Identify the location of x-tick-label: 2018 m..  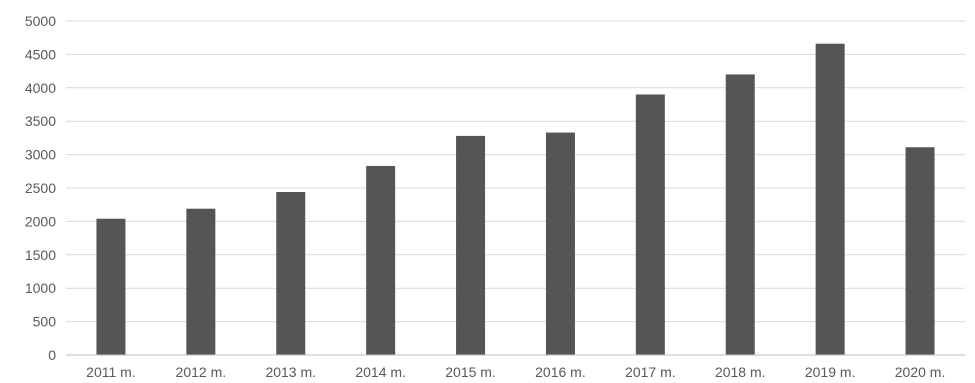
(740, 372).